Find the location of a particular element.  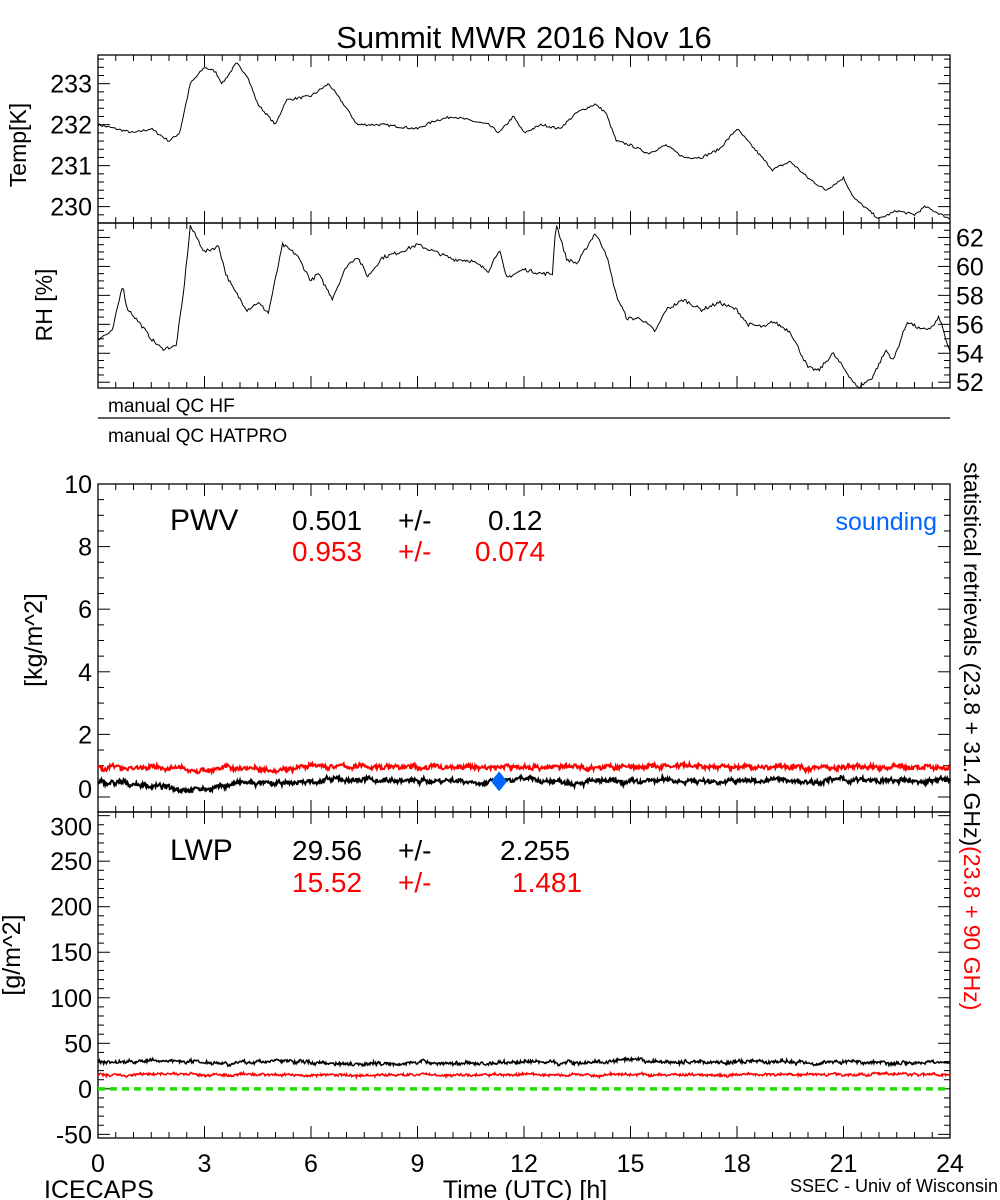

pwv-red-err: 0.074 is located at coordinates (510, 551).